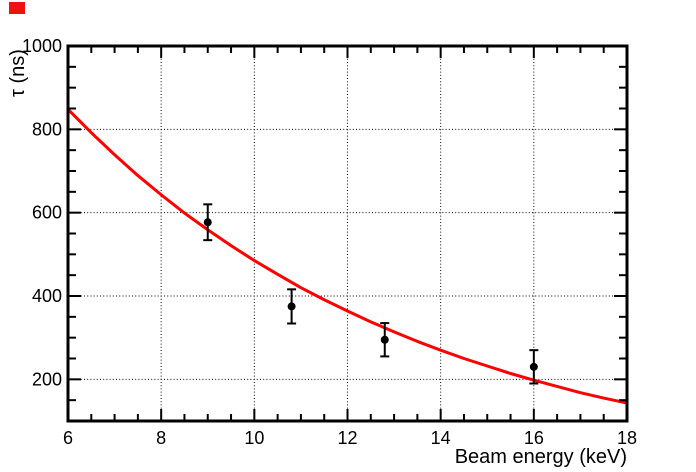 The image size is (696, 472). What do you see at coordinates (18, 73) in the screenshot?
I see `y-axis-title: τ (ns)` at bounding box center [18, 73].